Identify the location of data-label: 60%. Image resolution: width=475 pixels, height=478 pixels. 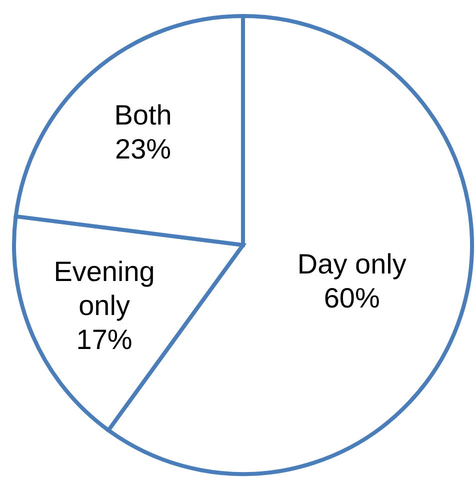
(352, 297).